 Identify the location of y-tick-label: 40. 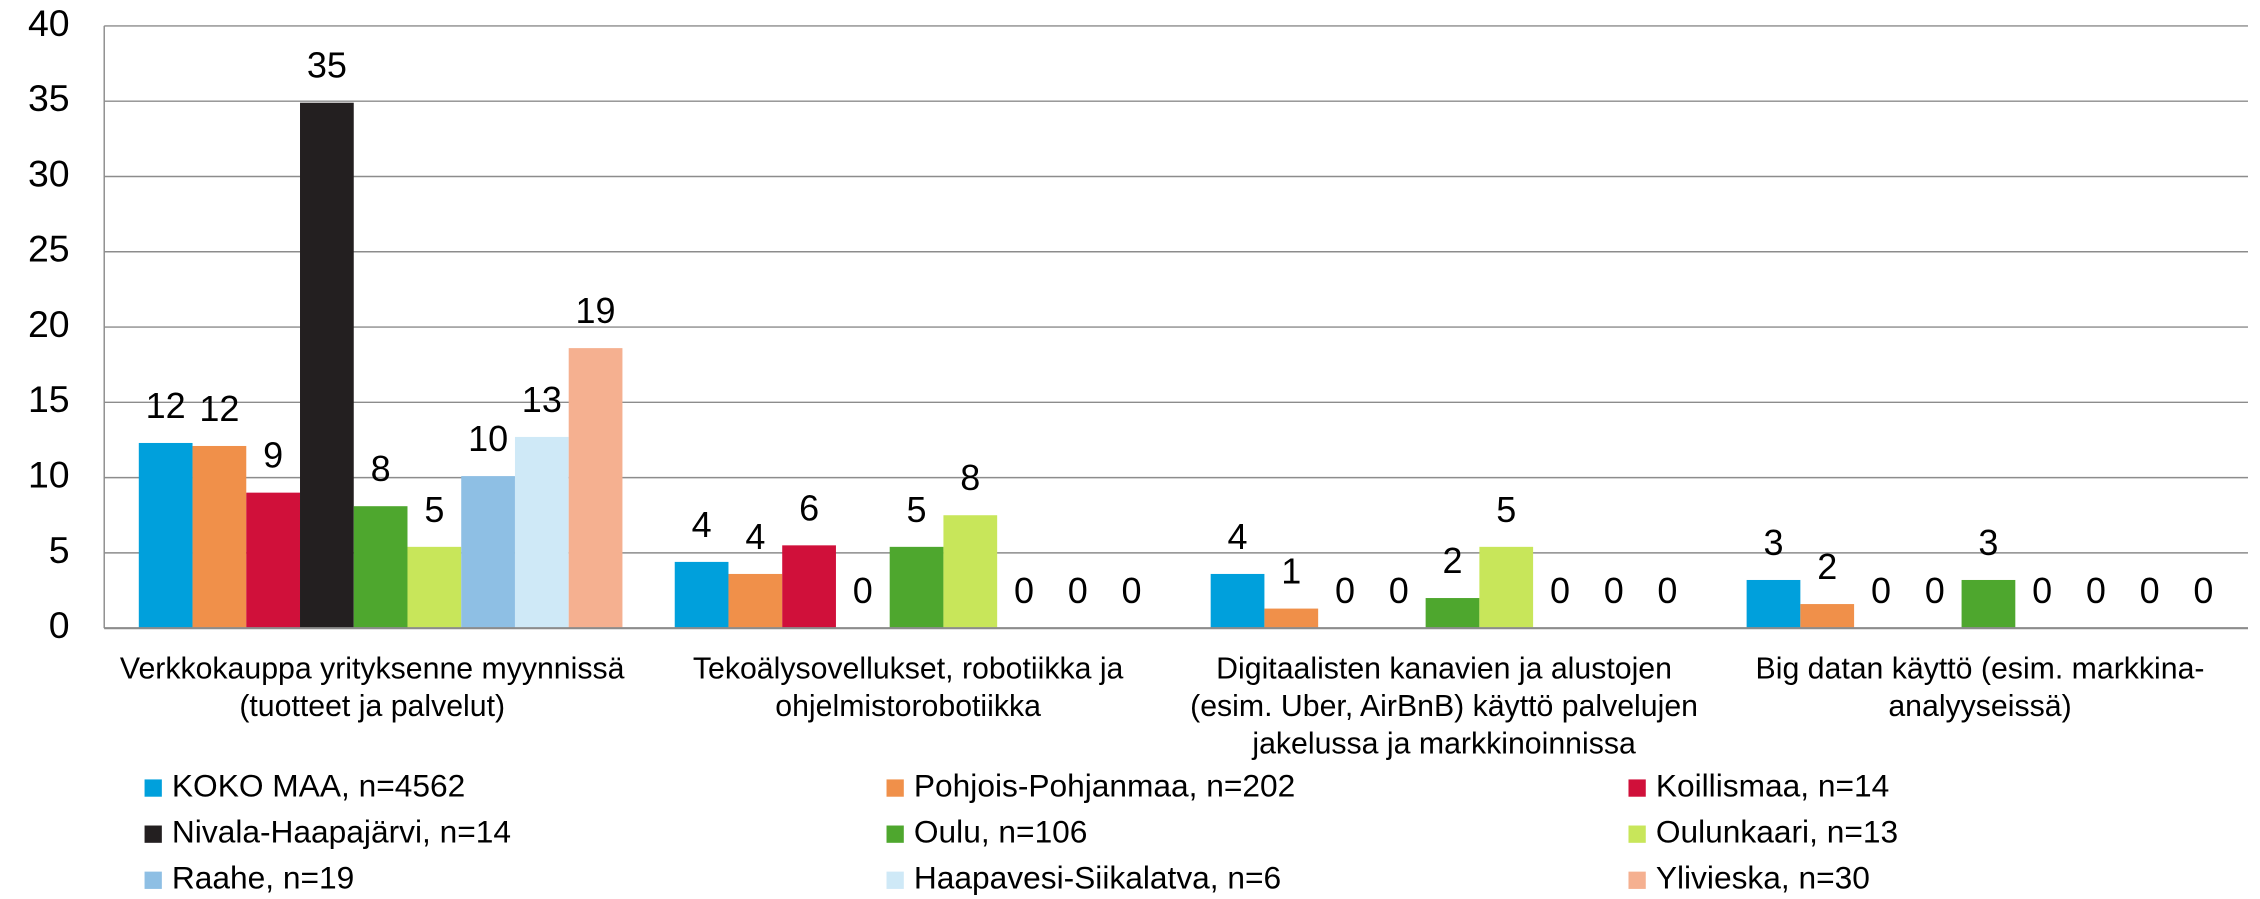
(49, 23).